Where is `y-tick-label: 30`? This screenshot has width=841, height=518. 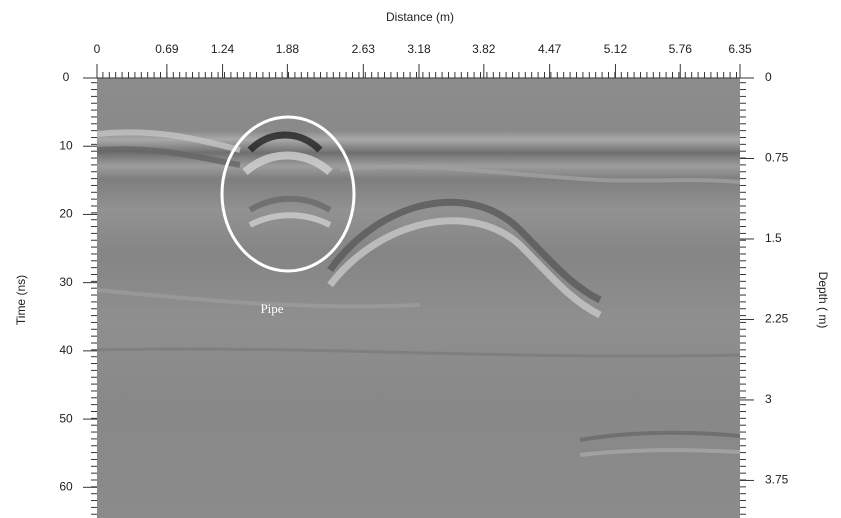 y-tick-label: 30 is located at coordinates (66, 282).